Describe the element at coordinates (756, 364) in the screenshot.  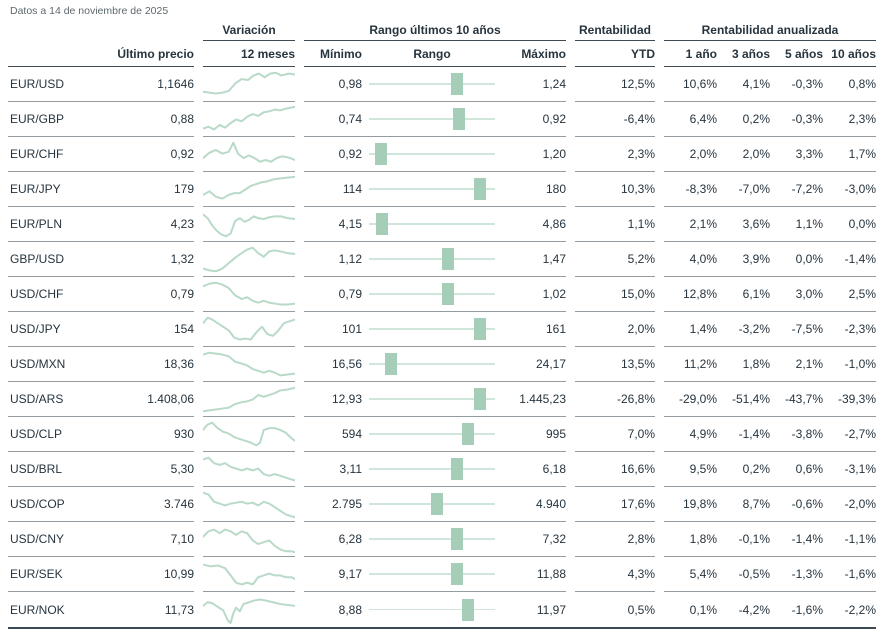
I see `return-3y-value: 1,8%` at that location.